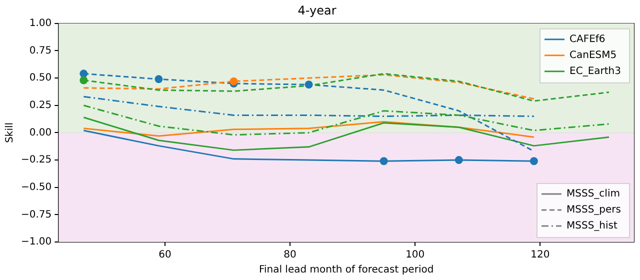 The image size is (640, 280). I want to click on y-tick-label: 0.75, so click(40, 50).